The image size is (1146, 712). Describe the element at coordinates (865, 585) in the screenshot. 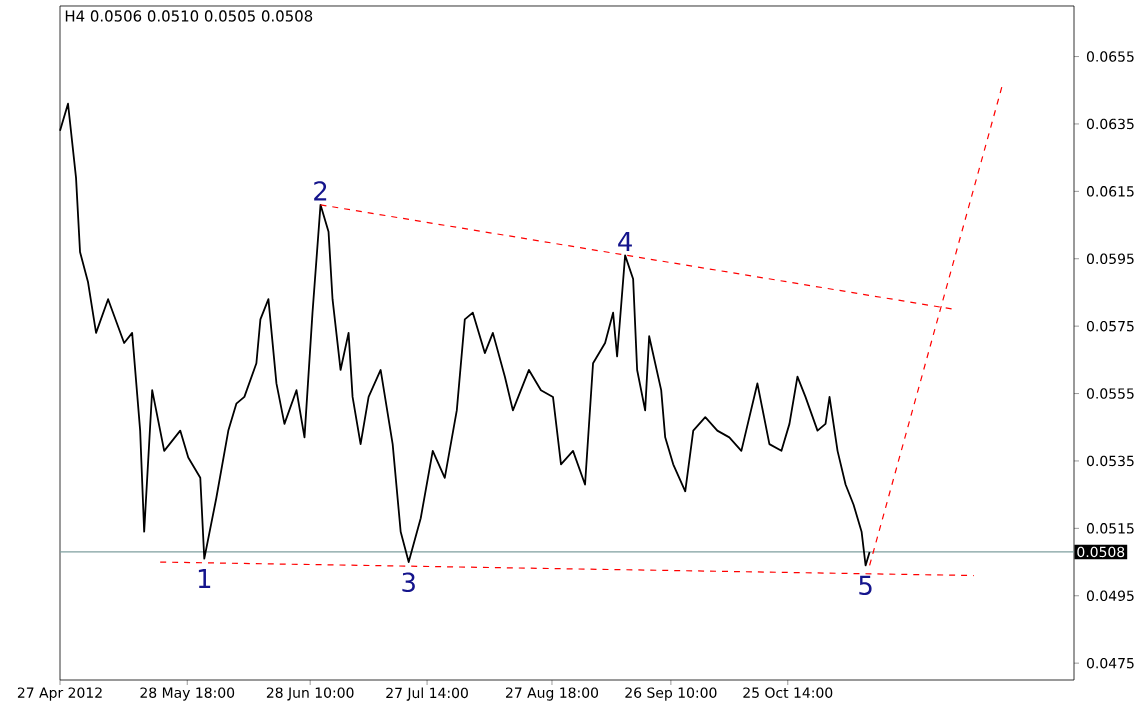

I see `annotation: 5` at that location.